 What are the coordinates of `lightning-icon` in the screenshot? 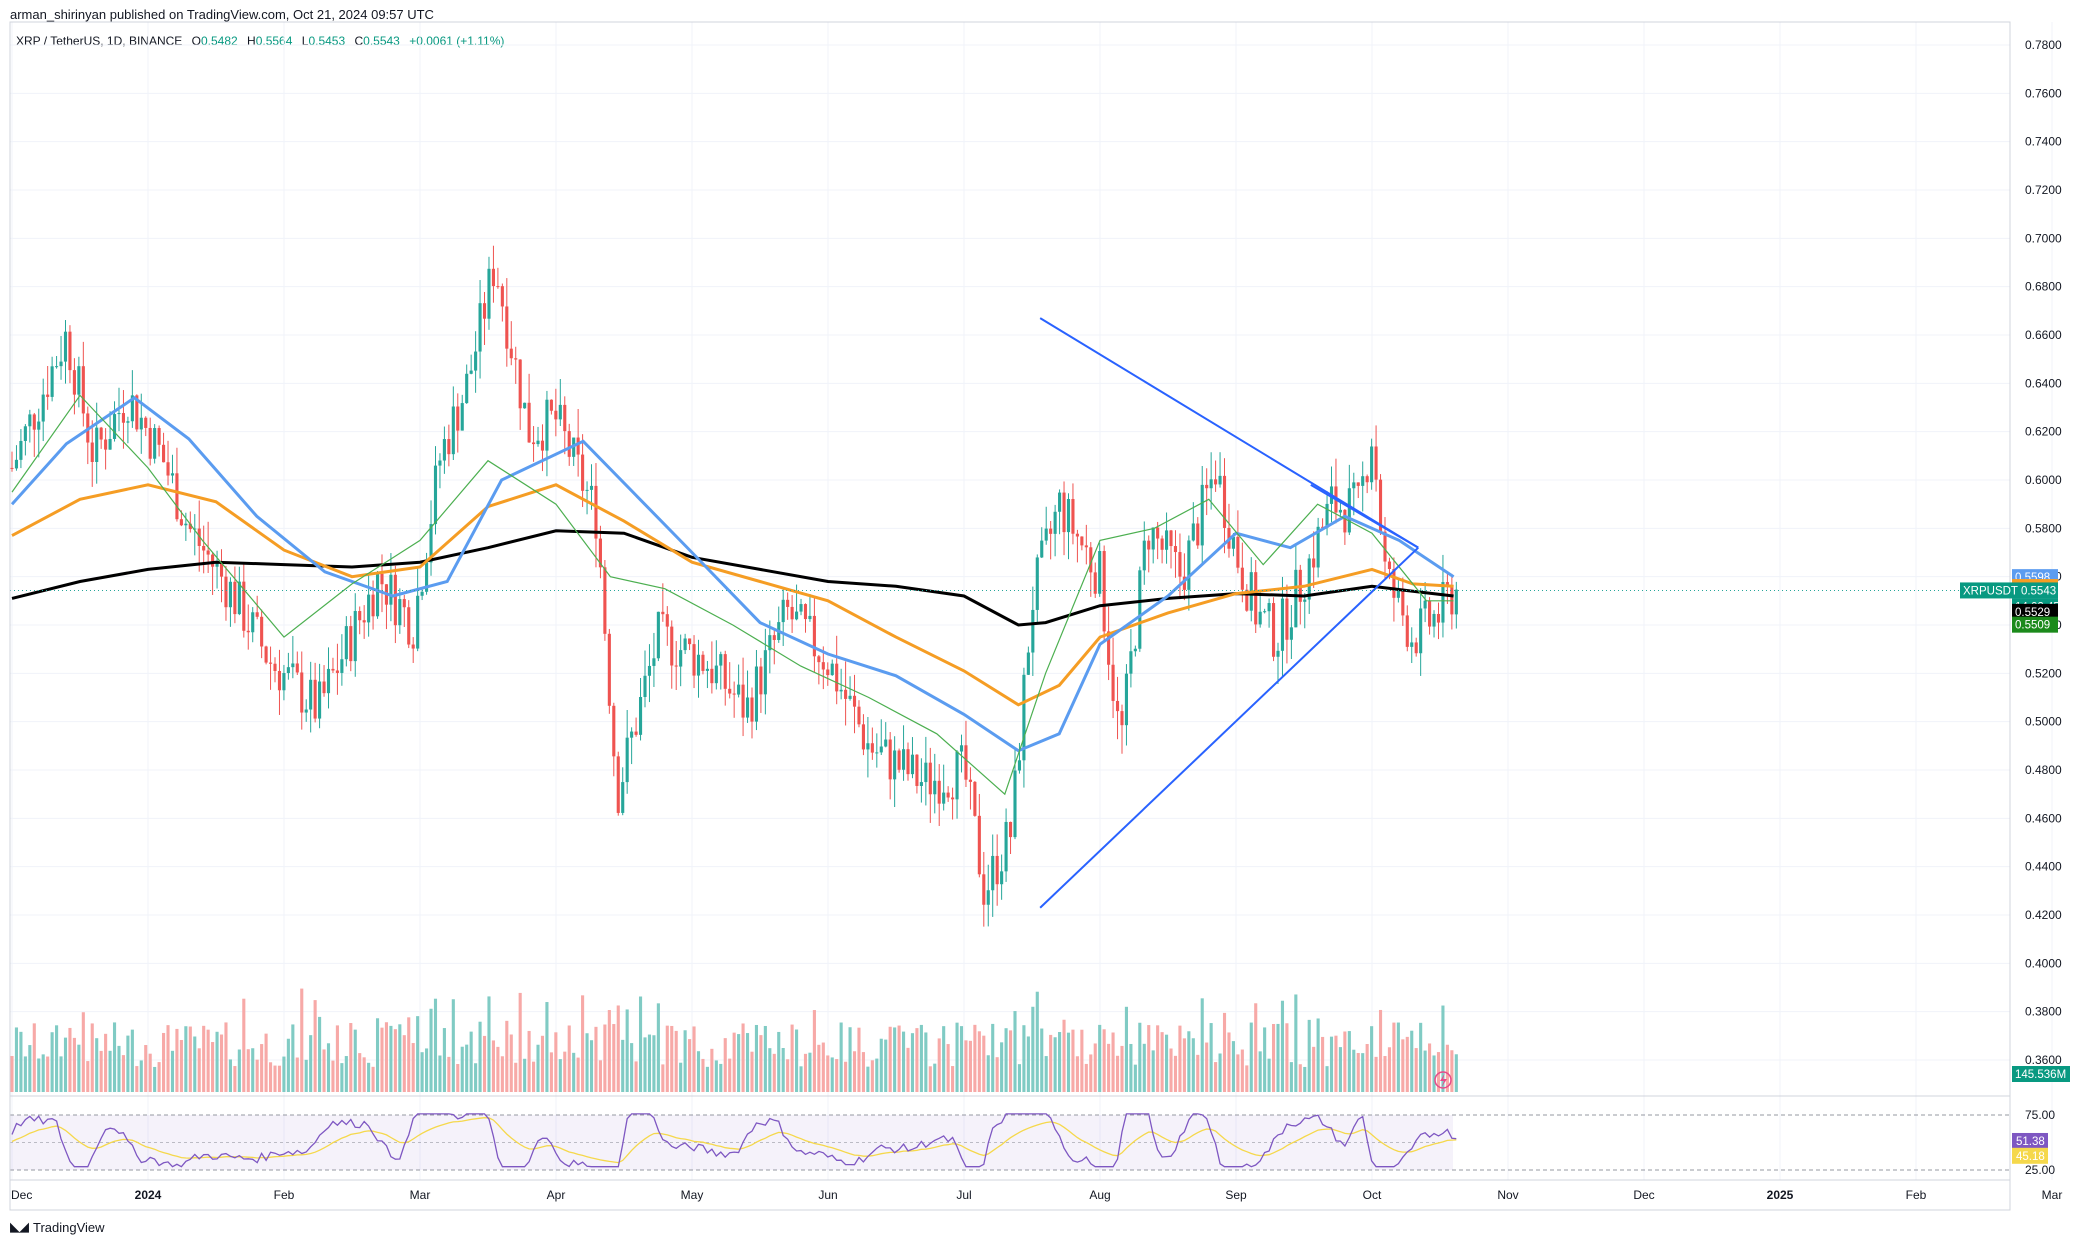 It's located at (1443, 1080).